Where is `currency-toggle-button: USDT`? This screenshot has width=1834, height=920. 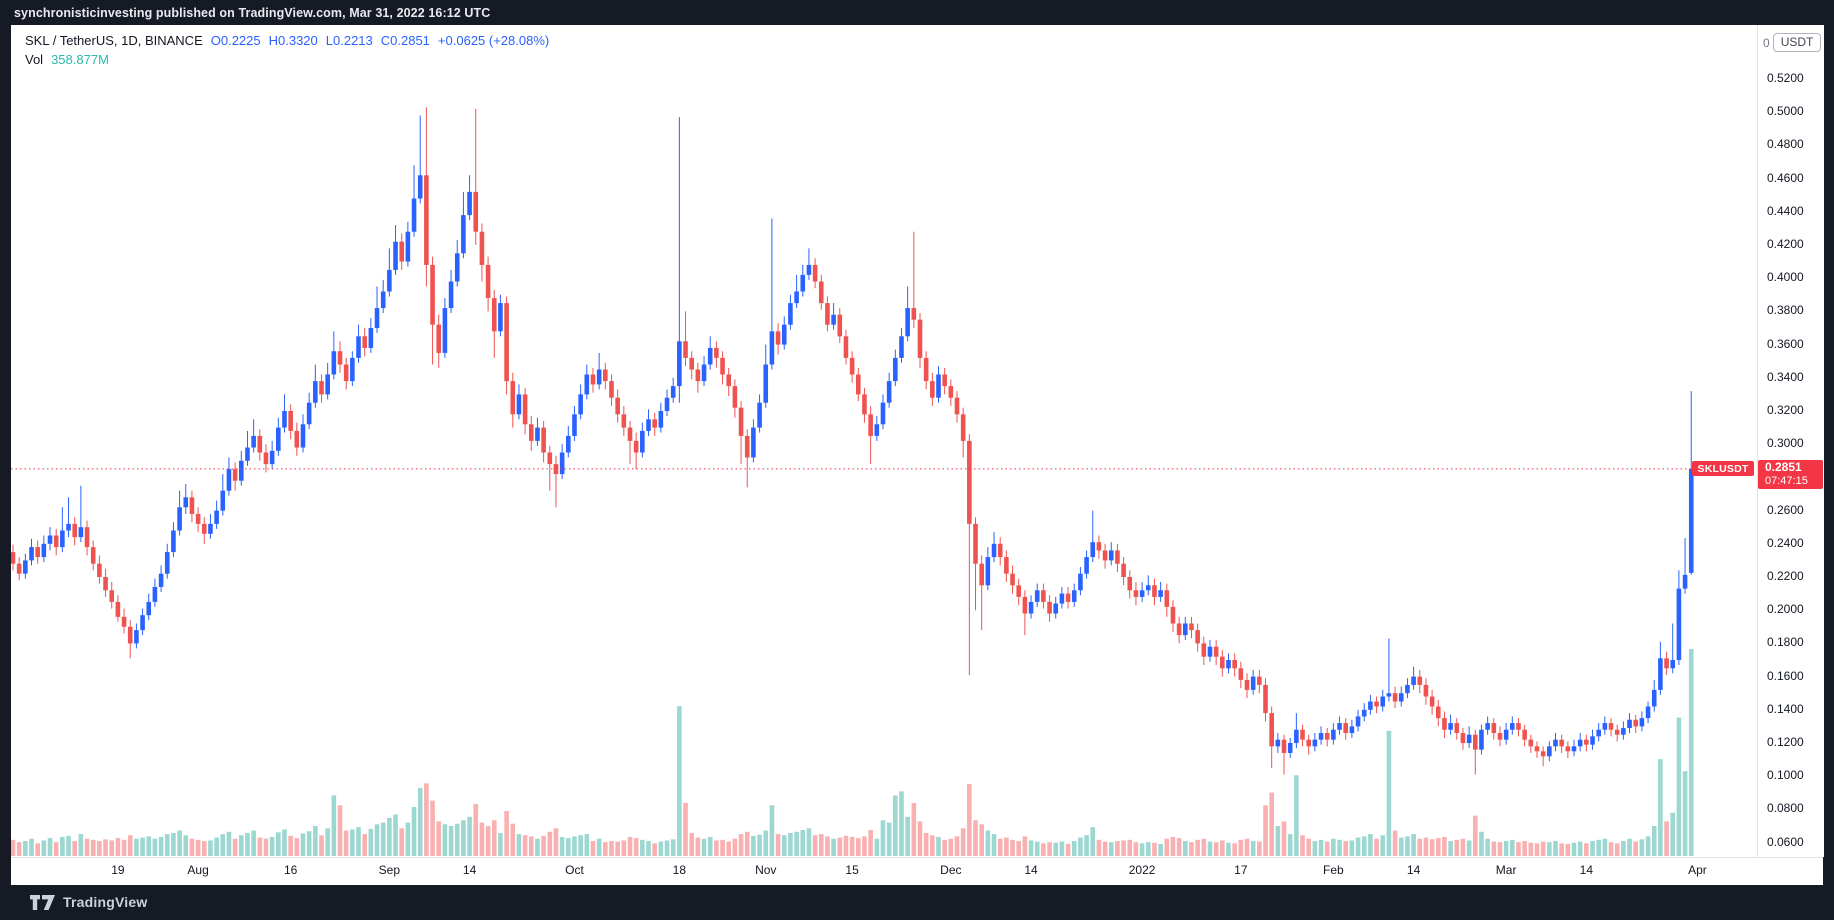 currency-toggle-button: USDT is located at coordinates (1797, 42).